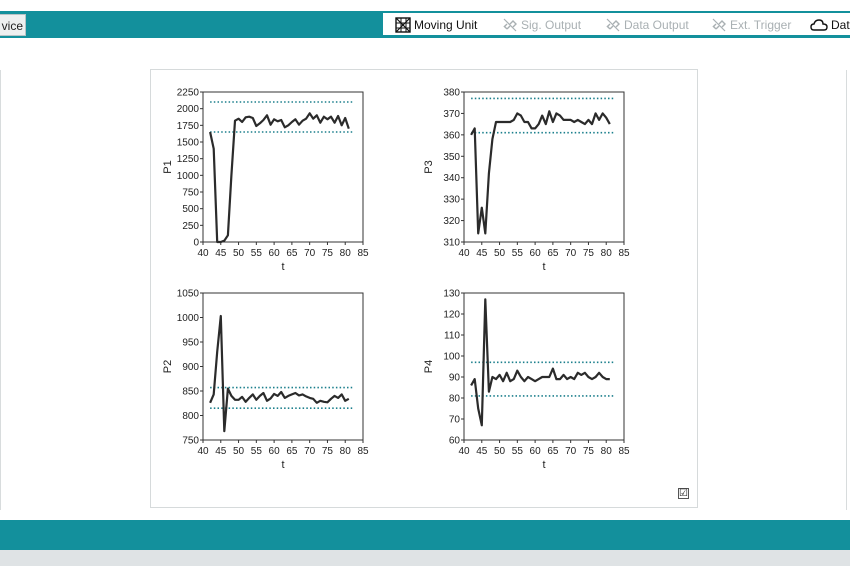 This screenshot has height=566, width=850. What do you see at coordinates (0, 290) in the screenshot?
I see `left-panel-edge` at bounding box center [0, 290].